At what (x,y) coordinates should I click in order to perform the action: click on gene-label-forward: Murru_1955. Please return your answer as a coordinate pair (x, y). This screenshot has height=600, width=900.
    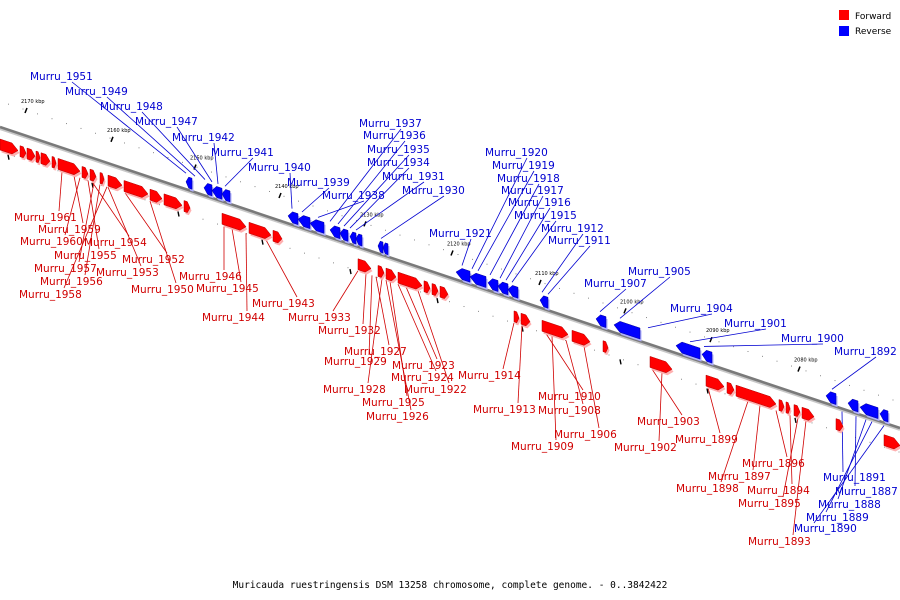
    Looking at the image, I should click on (85, 256).